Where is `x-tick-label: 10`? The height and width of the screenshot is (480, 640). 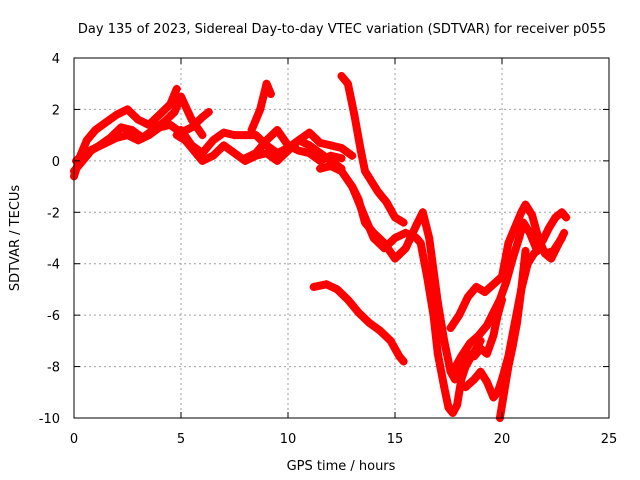 x-tick-label: 10 is located at coordinates (288, 439).